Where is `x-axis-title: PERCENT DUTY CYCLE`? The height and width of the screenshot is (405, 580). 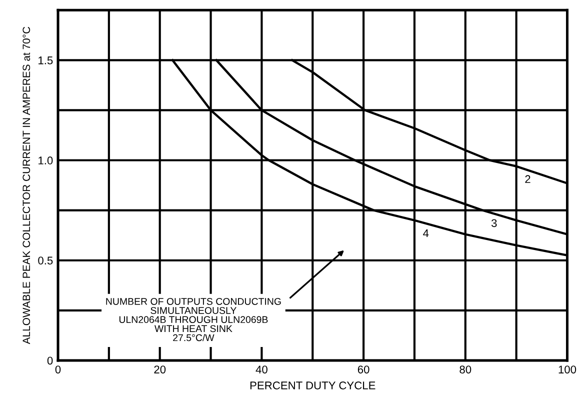 x-axis-title: PERCENT DUTY CYCLE is located at coordinates (313, 386).